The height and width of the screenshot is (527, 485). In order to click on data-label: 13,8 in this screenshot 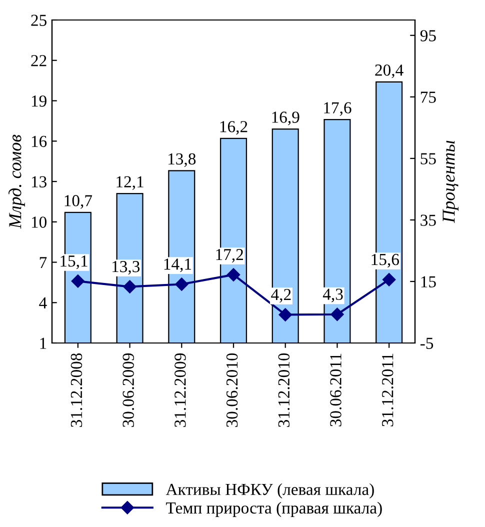, I will do `click(182, 160)`.